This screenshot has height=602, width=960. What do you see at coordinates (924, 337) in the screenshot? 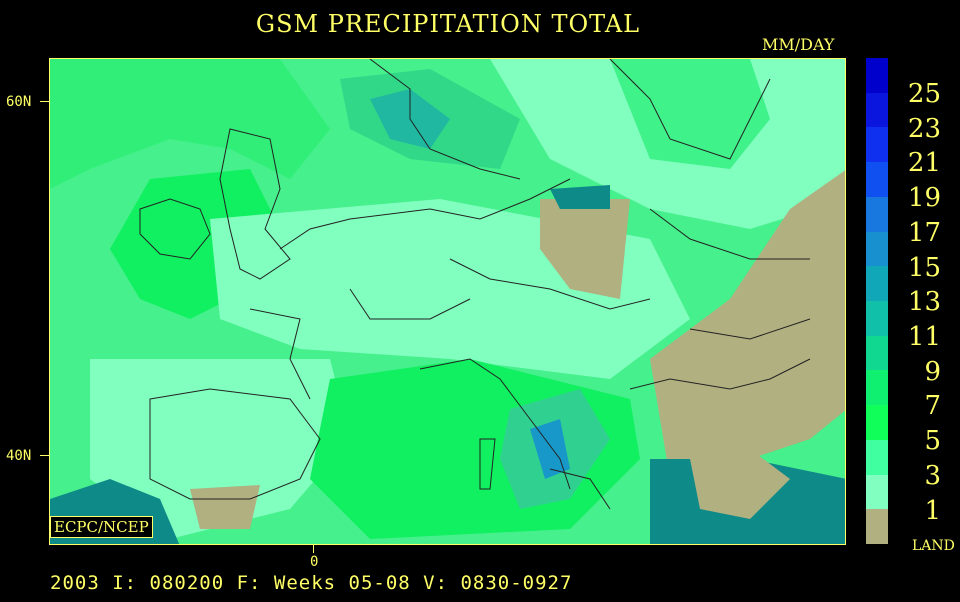
I see `legend-level-label: 11` at bounding box center [924, 337].